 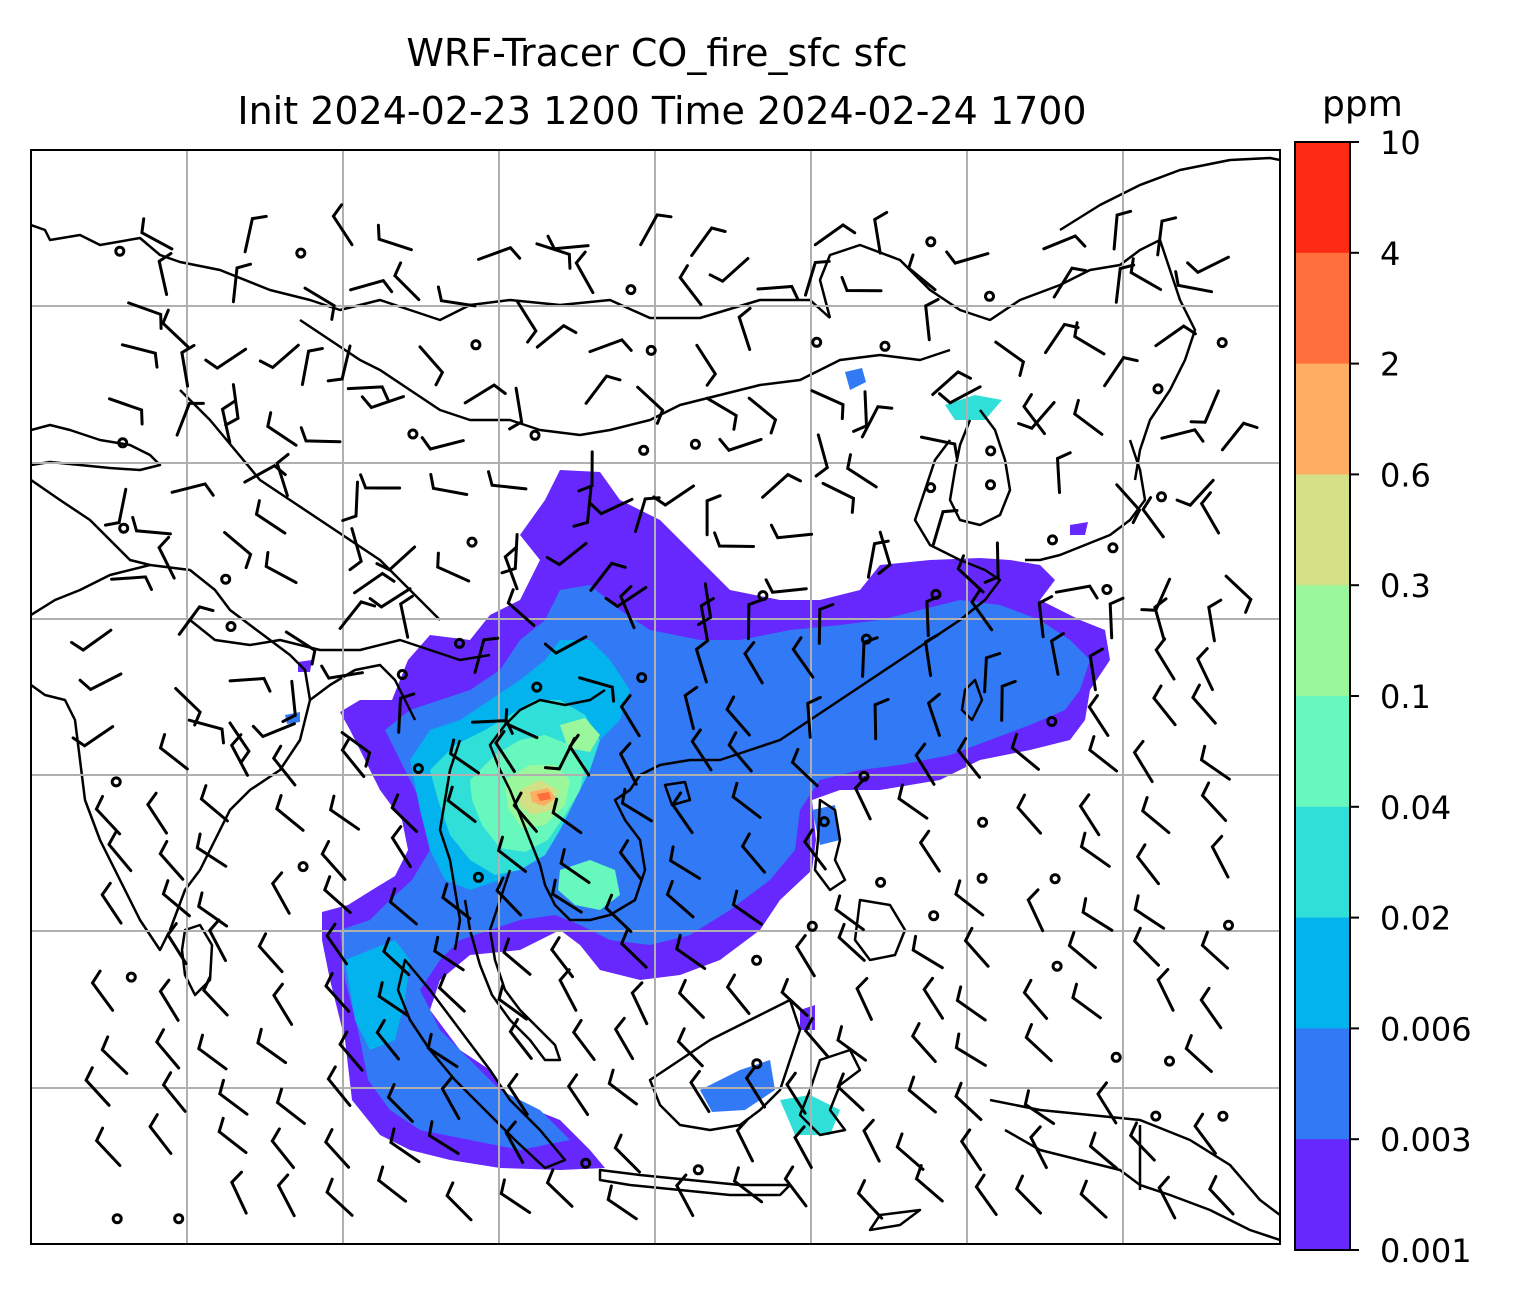 I want to click on coast-hainan, so click(x=677, y=793).